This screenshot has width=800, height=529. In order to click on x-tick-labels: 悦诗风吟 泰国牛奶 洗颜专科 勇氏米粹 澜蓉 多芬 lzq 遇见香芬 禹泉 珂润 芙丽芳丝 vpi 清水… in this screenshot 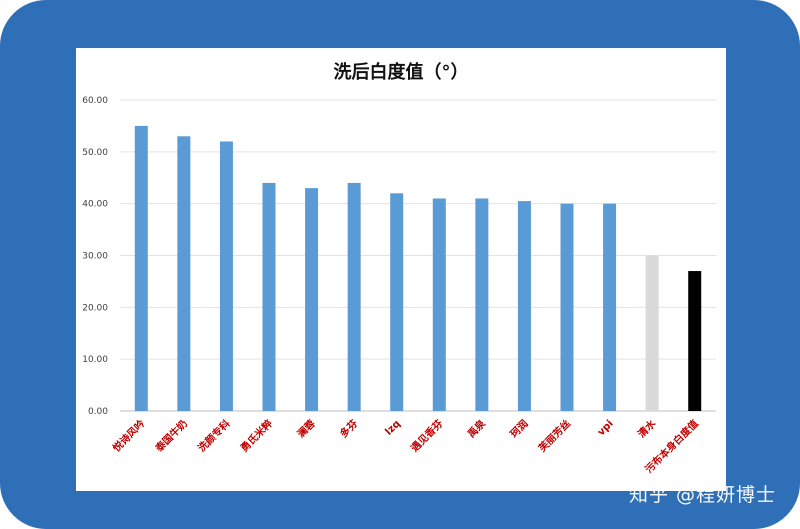, I will do `click(405, 445)`.